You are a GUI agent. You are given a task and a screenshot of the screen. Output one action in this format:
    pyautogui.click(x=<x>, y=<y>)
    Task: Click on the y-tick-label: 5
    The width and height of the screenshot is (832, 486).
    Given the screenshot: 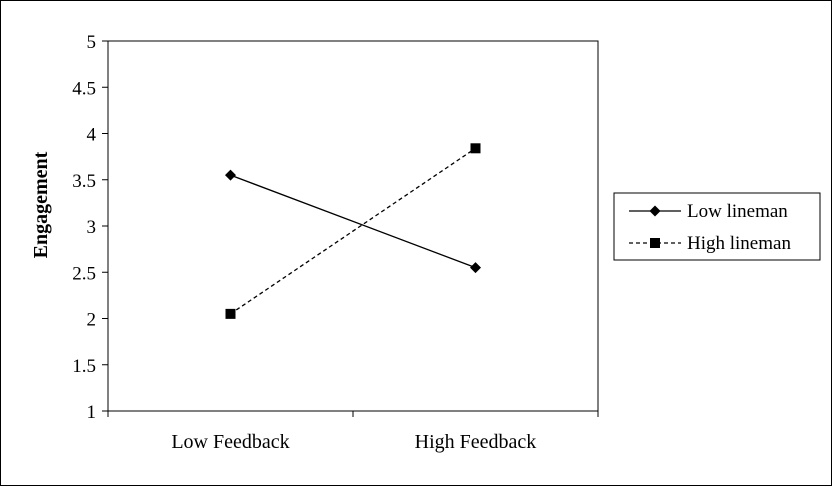 What is the action you would take?
    pyautogui.click(x=92, y=42)
    